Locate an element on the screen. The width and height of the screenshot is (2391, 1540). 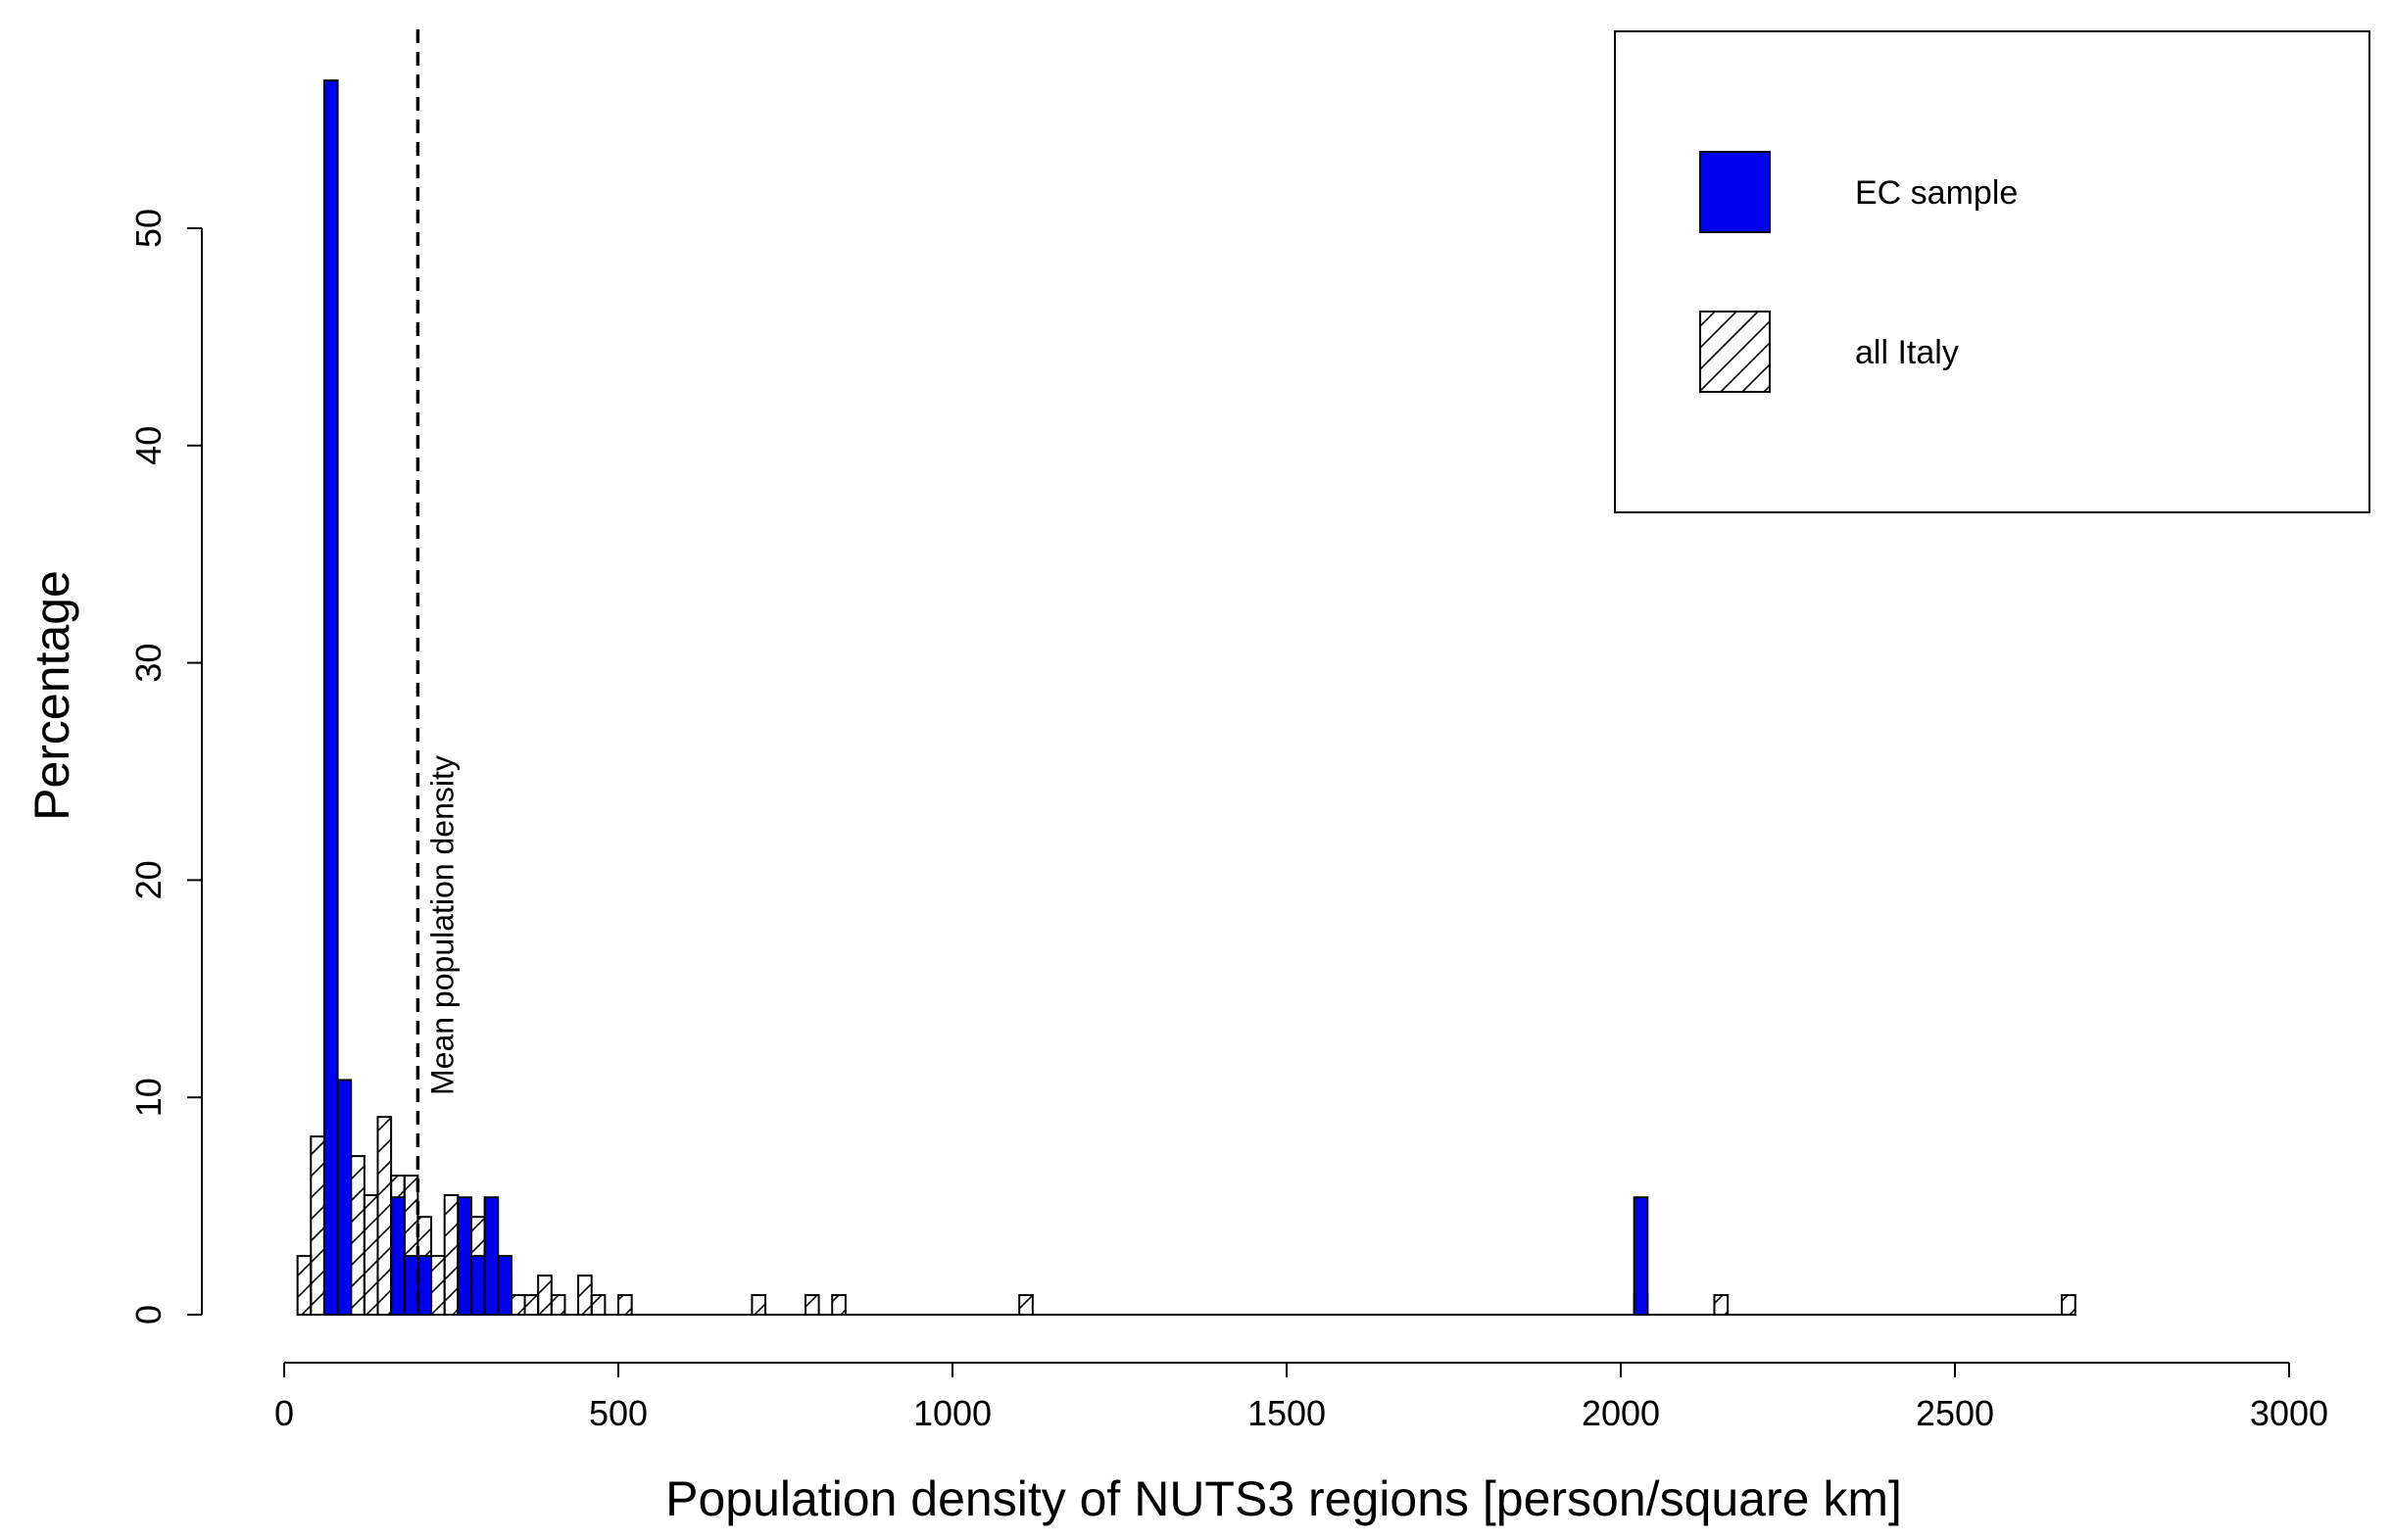
x-tick-label: 3000 is located at coordinates (2289, 1413).